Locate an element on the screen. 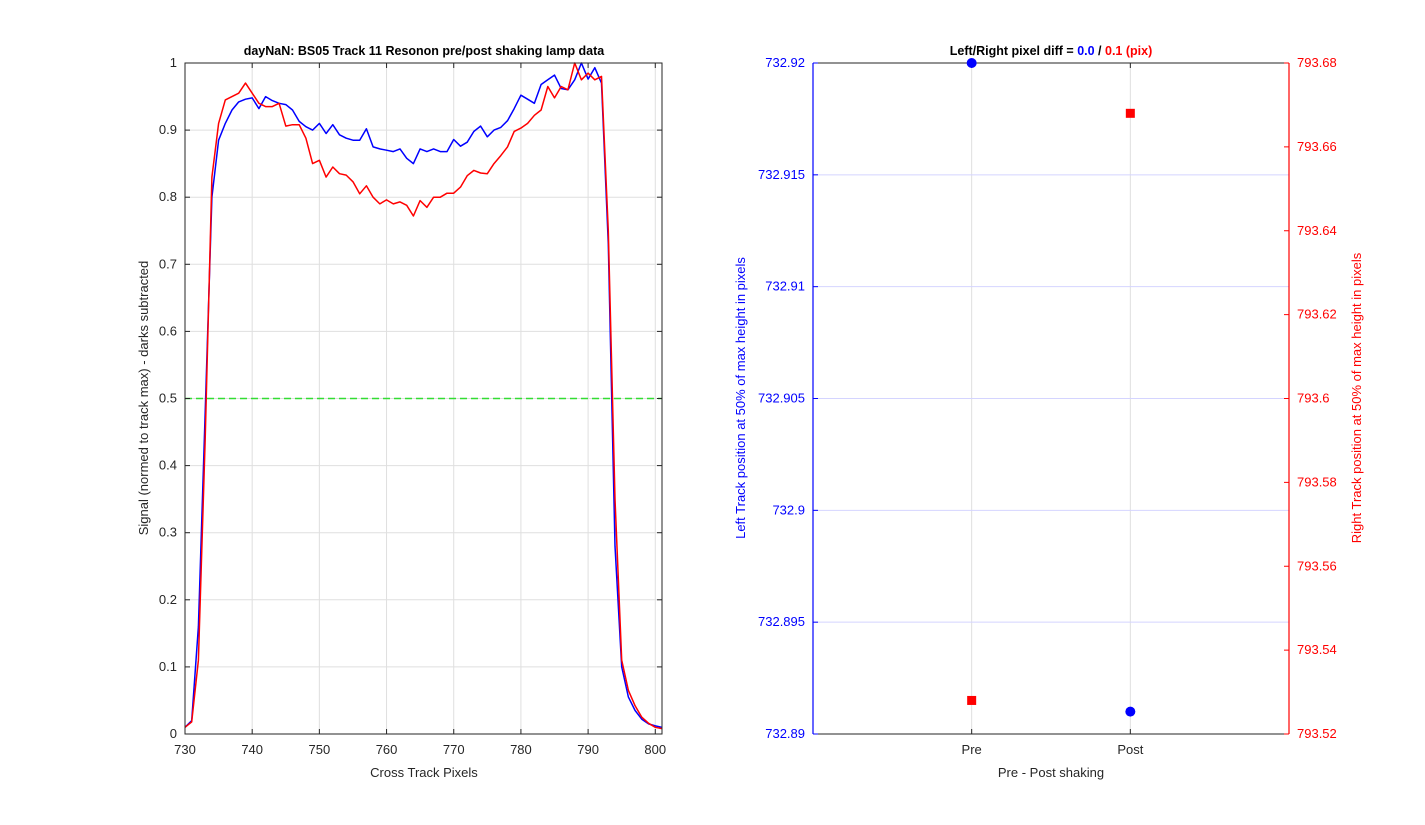 The image size is (1425, 825). position-plot-title: Left/Right pixel diff = 0.0 / 0.1 (pix) is located at coordinates (1051, 51).